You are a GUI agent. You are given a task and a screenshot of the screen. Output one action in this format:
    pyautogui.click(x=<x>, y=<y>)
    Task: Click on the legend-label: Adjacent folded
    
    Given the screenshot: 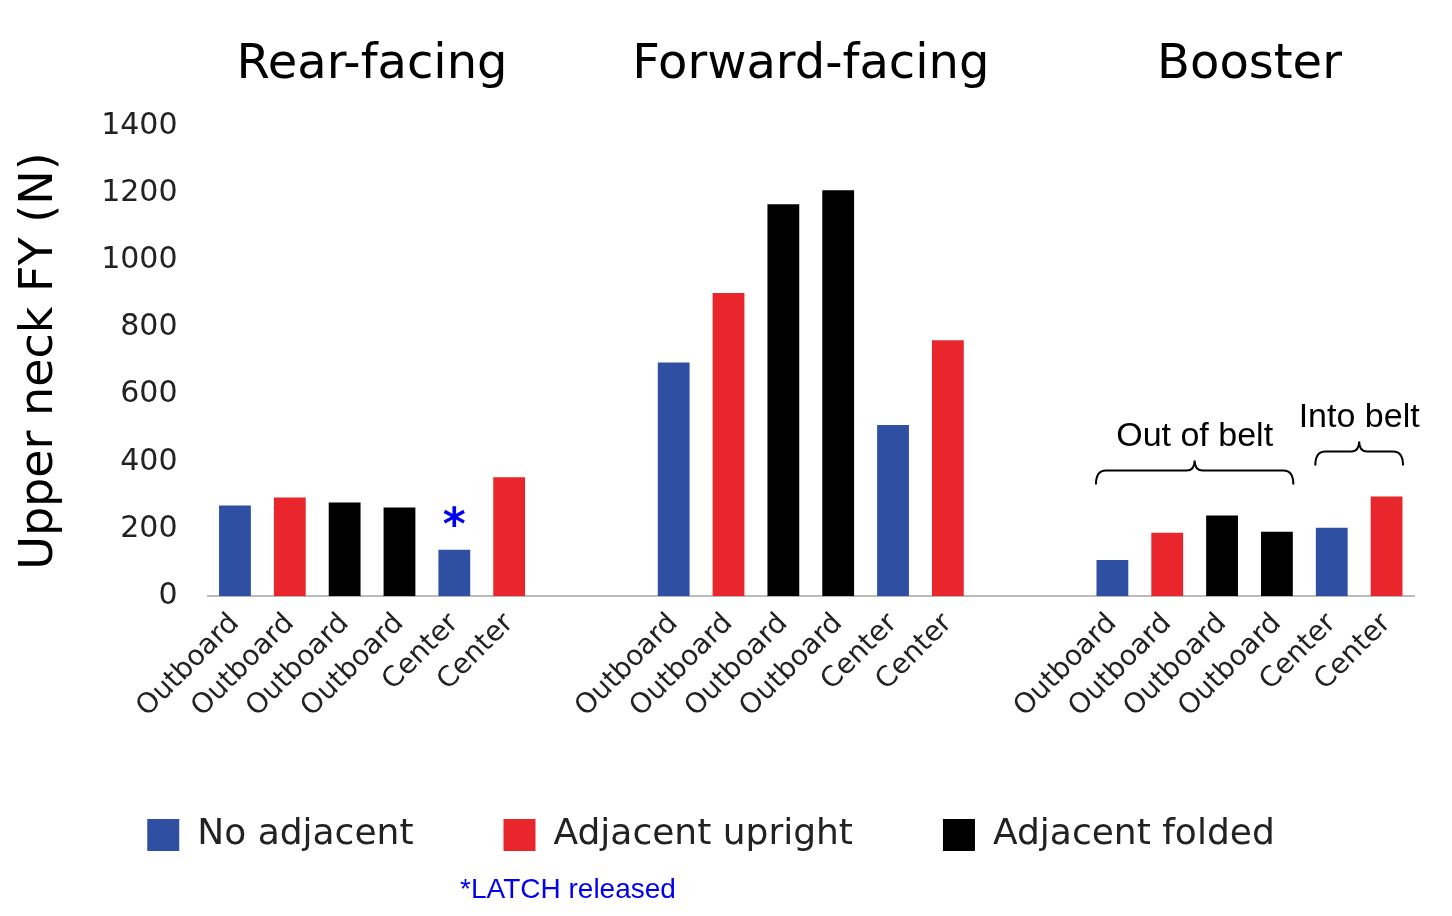 What is the action you would take?
    pyautogui.click(x=1133, y=832)
    